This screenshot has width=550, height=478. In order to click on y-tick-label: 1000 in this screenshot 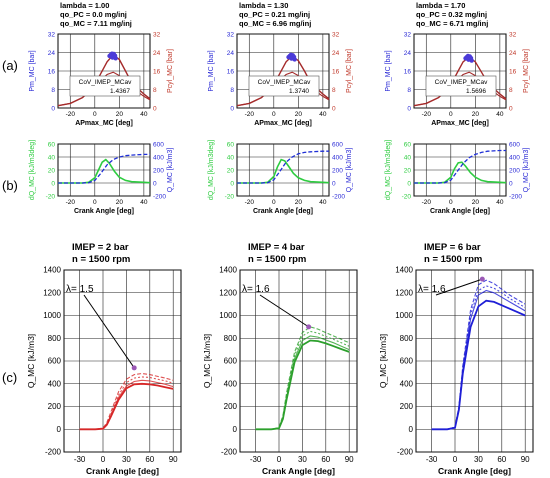, I will do `click(52, 315)`.